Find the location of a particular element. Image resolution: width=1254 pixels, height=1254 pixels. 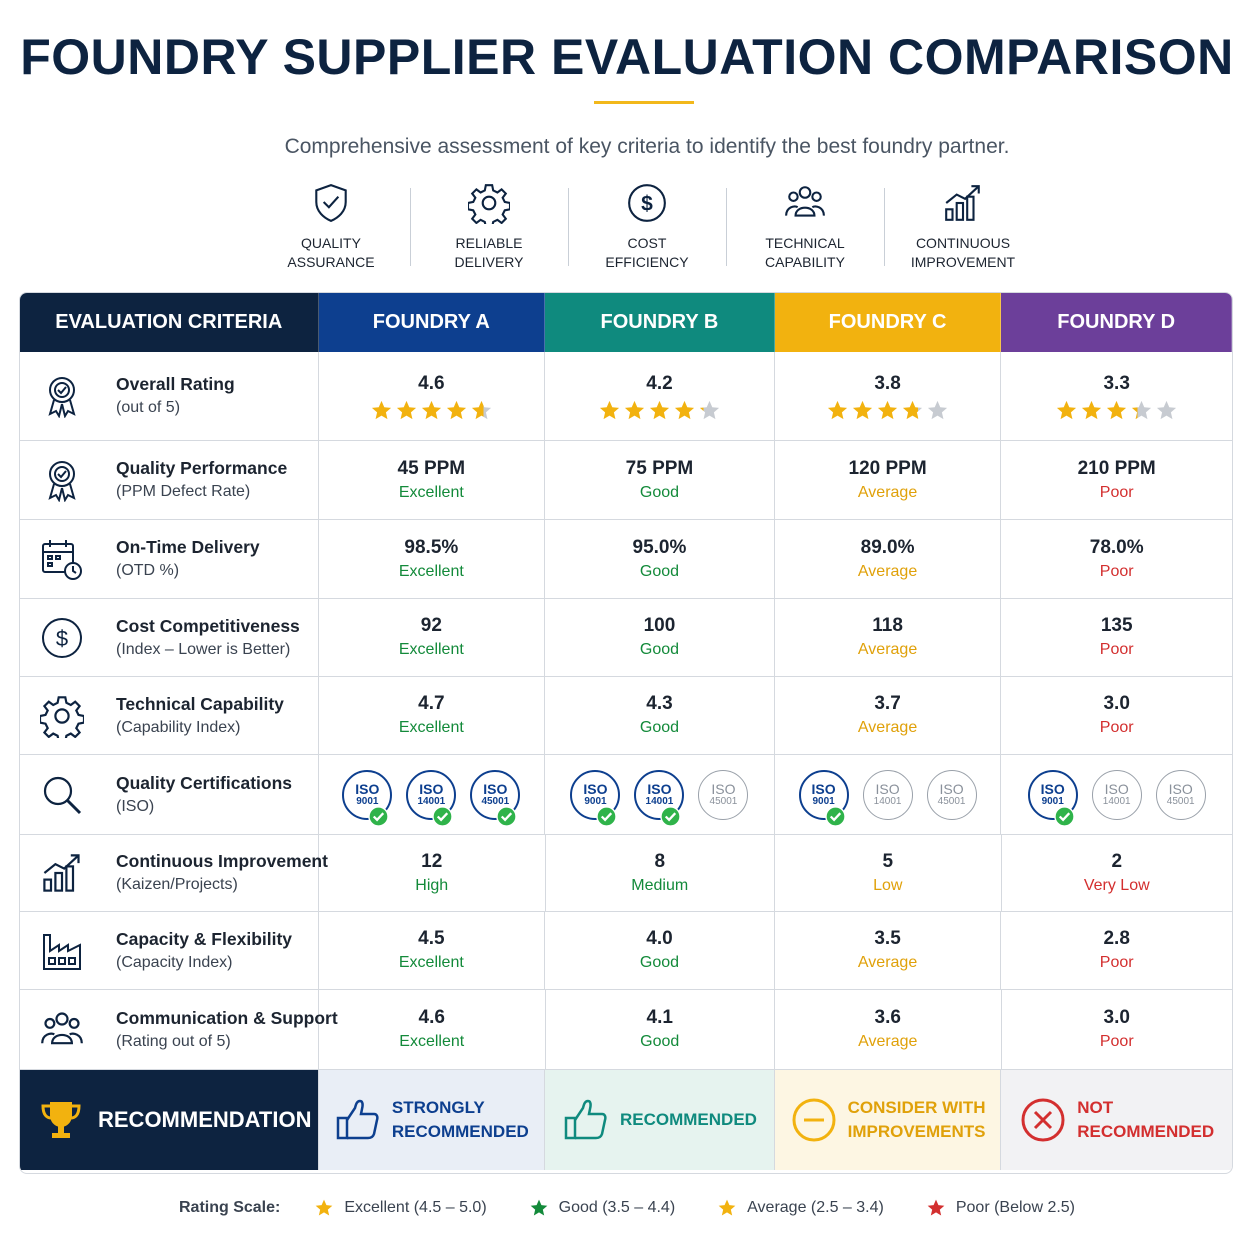

iso-badges-b: ISO 9001 ISO 14001 ISO 45001 is located at coordinates (660, 794).